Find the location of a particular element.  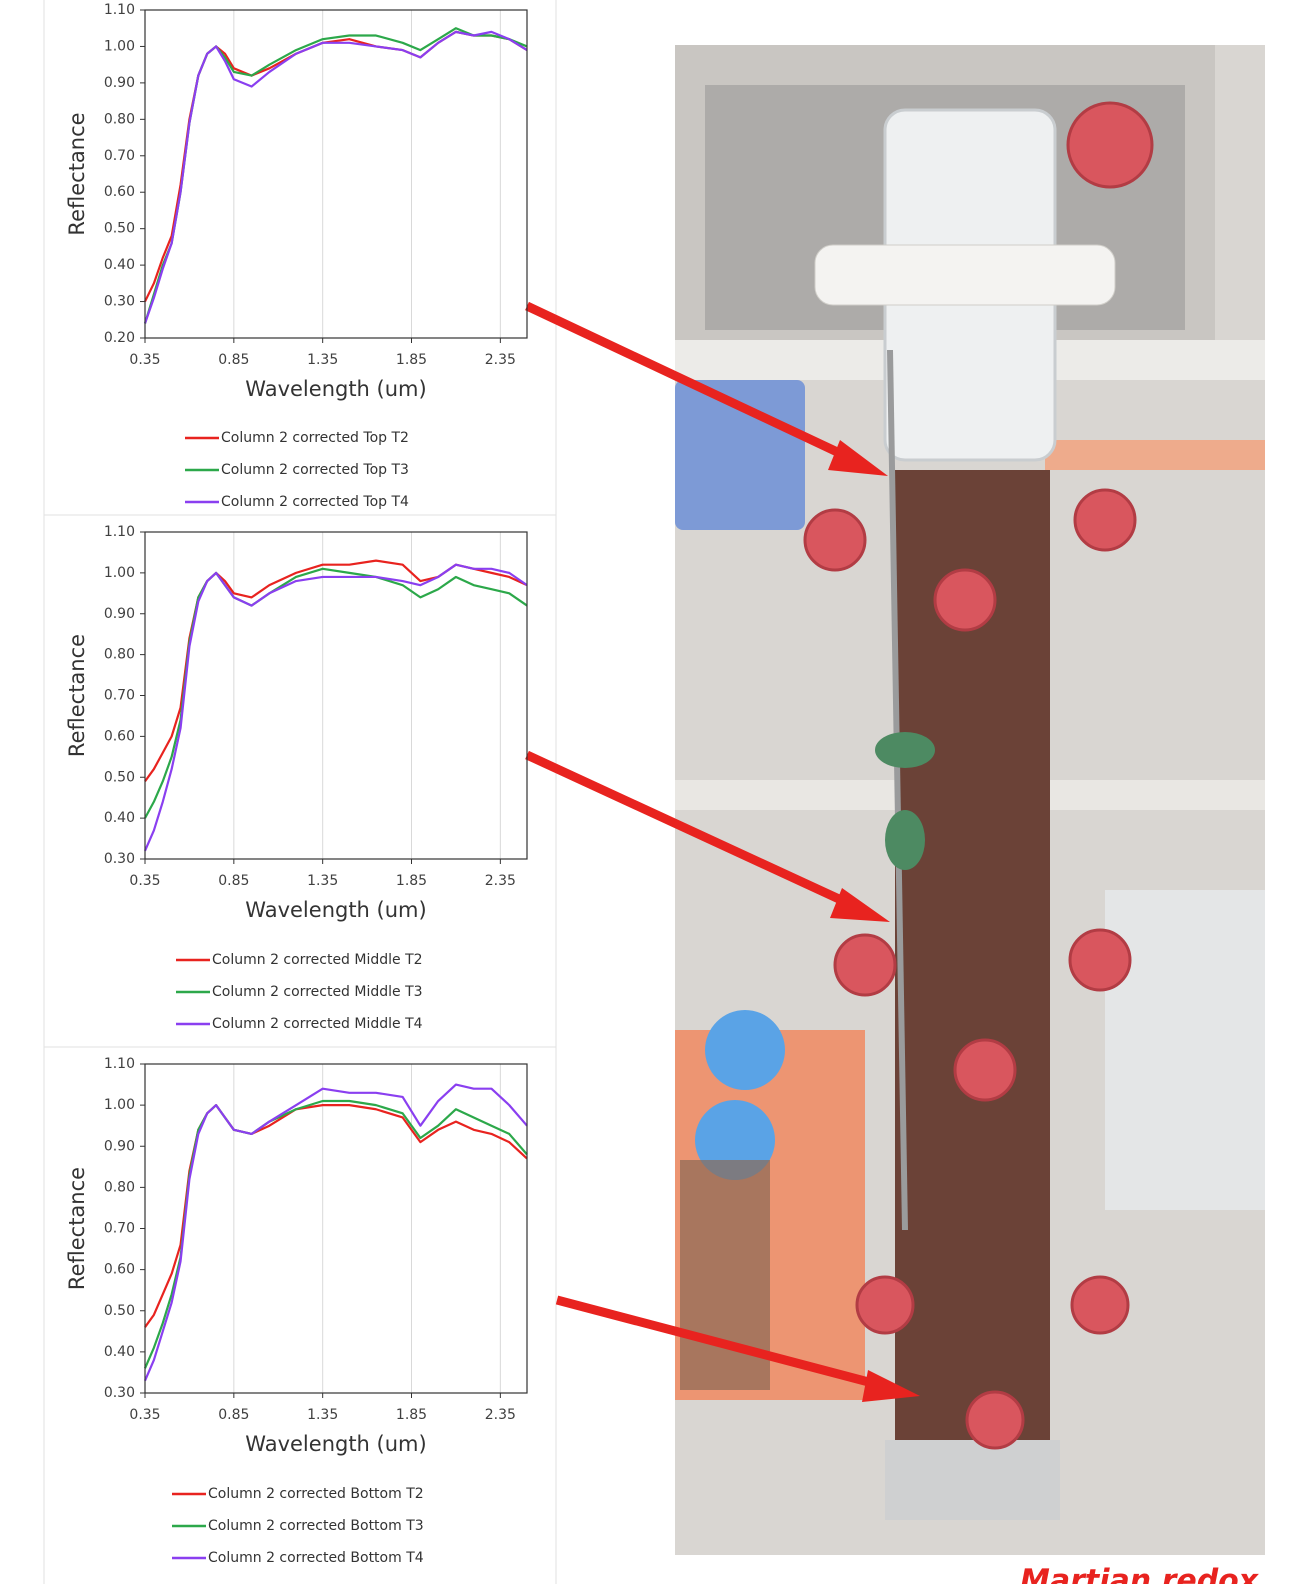

legend-label: Column 2 corrected Bottom T4 is located at coordinates (316, 1558).